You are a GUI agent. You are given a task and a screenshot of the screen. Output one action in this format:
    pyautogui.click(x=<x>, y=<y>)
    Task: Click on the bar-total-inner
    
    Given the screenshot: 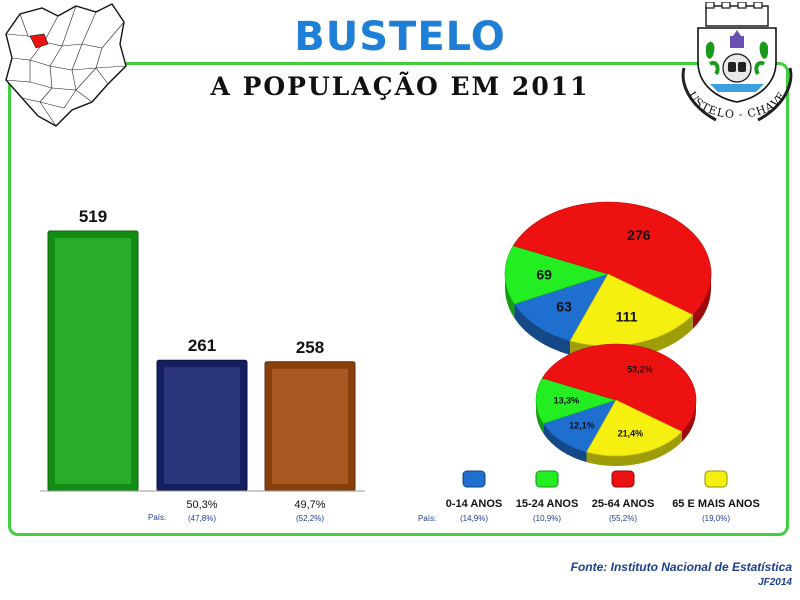 What is the action you would take?
    pyautogui.click(x=93, y=361)
    